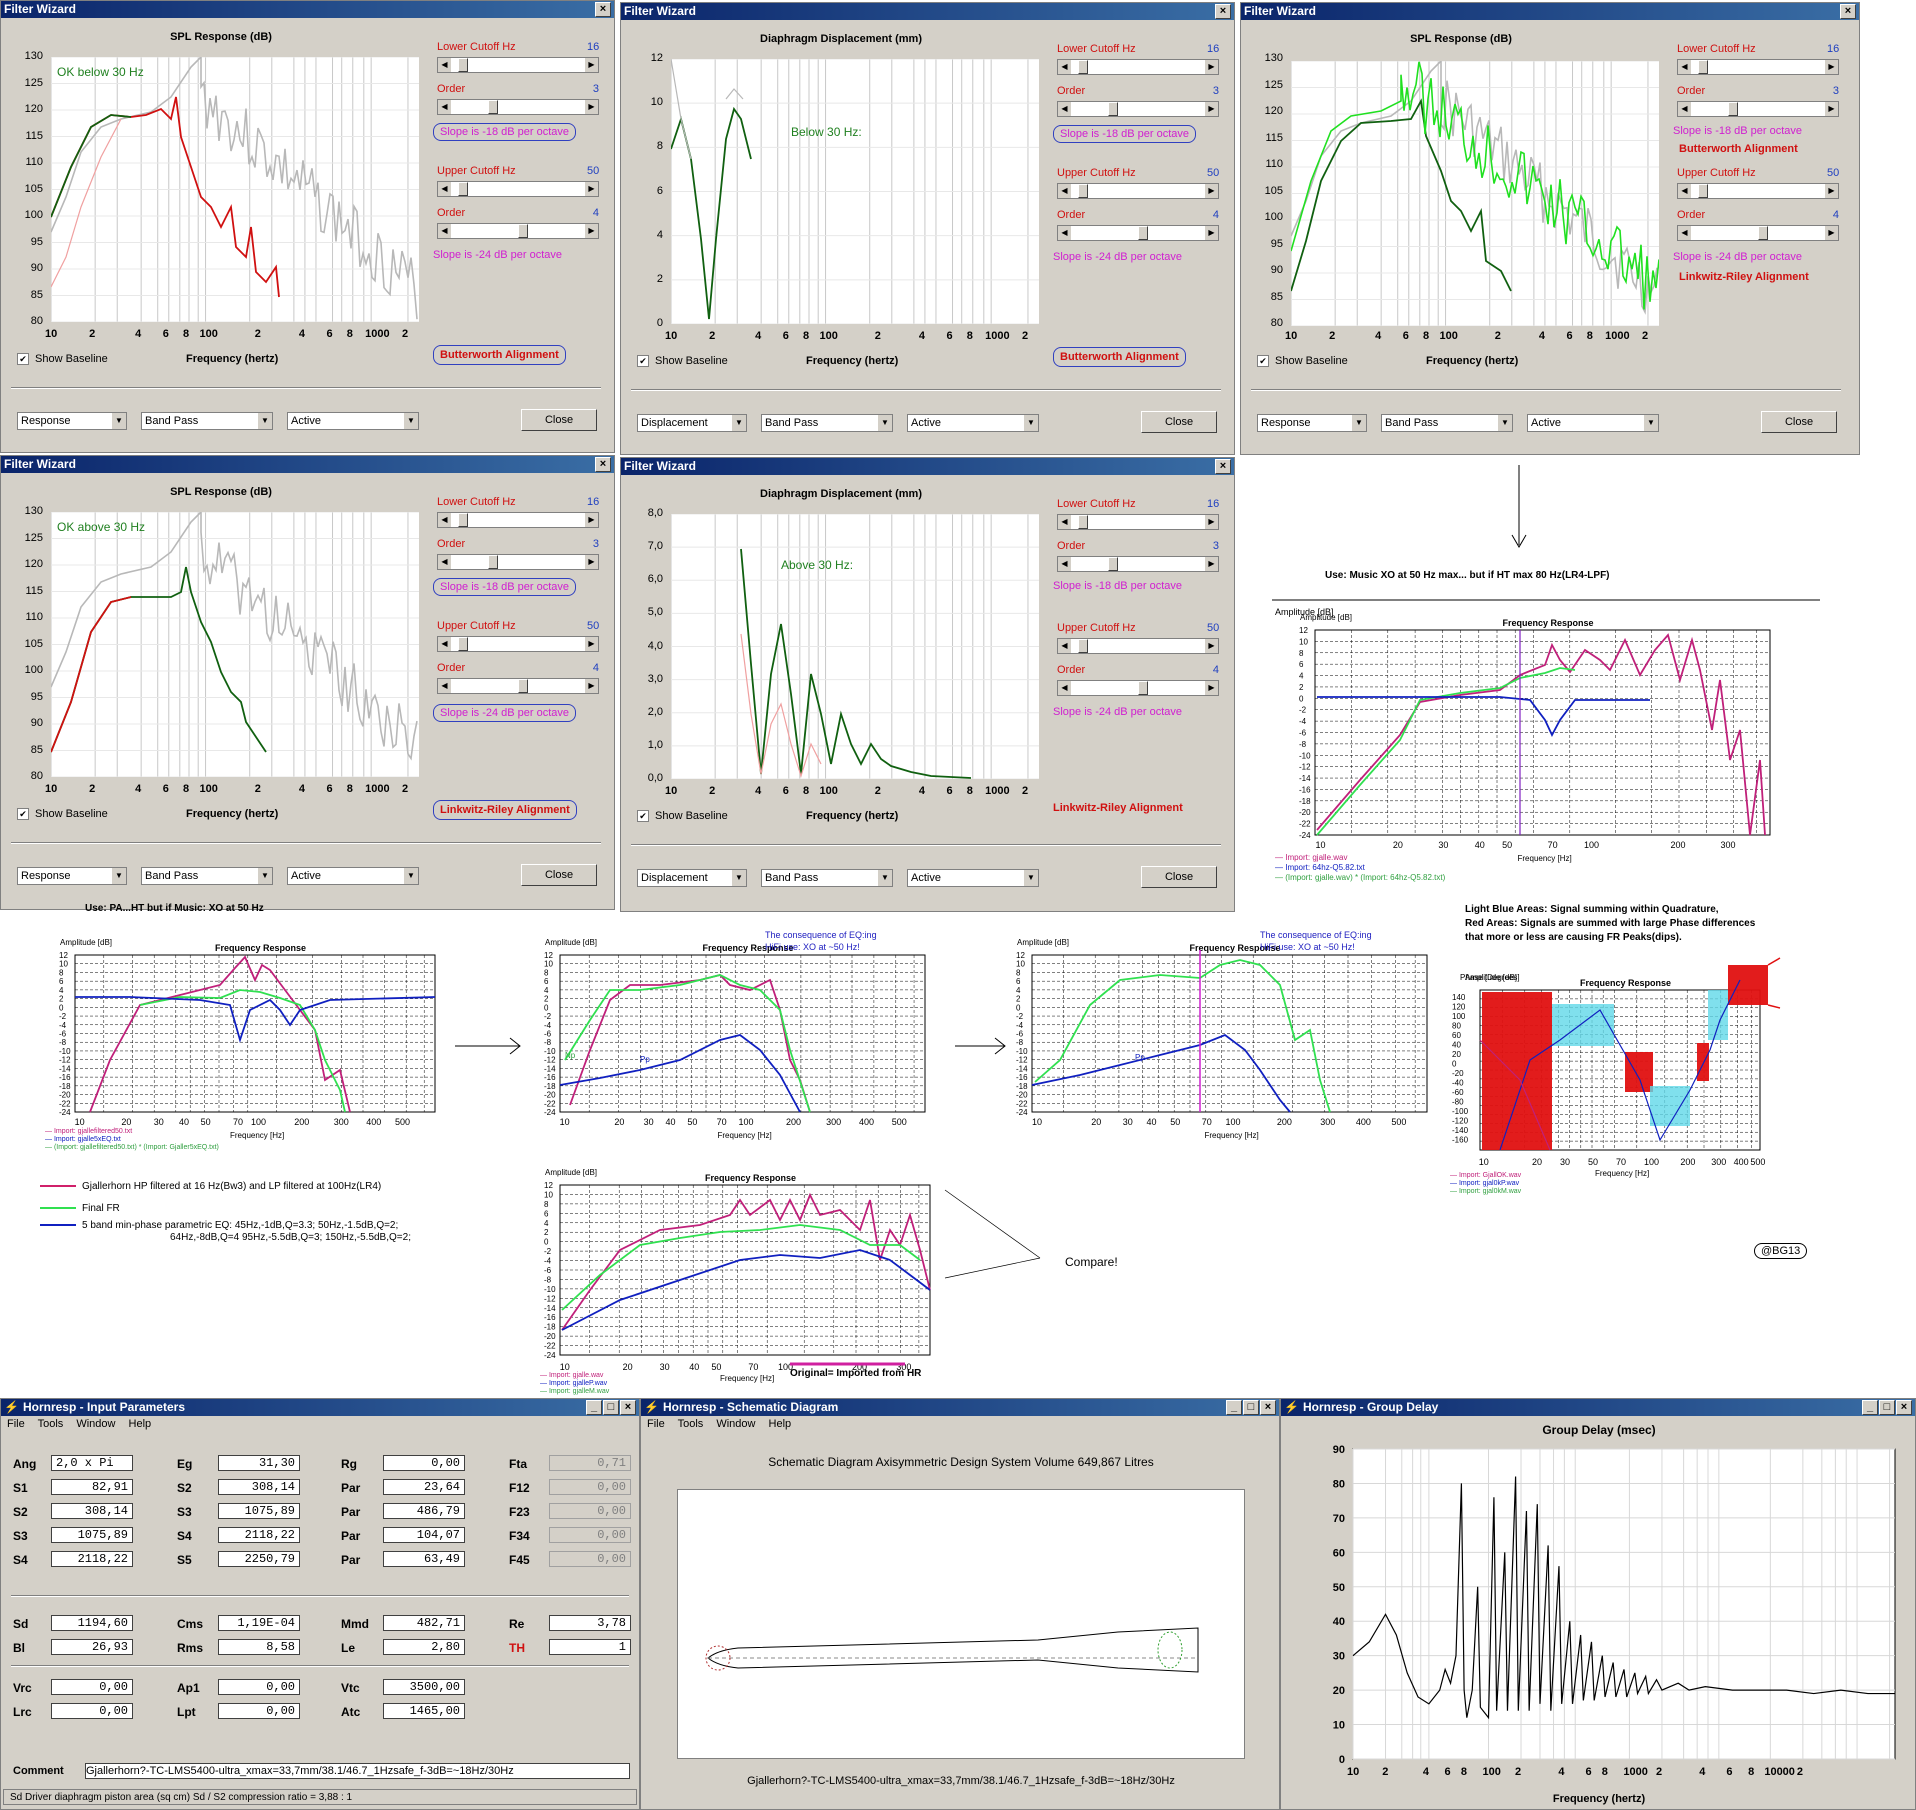 This screenshot has width=1916, height=1810. What do you see at coordinates (590, 1463) in the screenshot?
I see `param-field: 0,71` at bounding box center [590, 1463].